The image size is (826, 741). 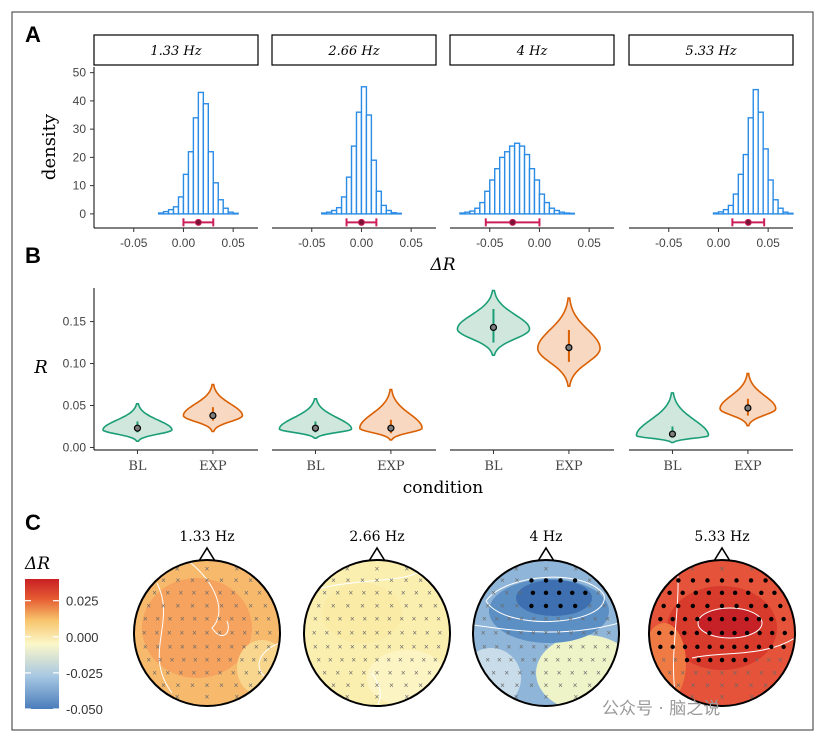 What do you see at coordinates (42, 644) in the screenshot?
I see `colorbar` at bounding box center [42, 644].